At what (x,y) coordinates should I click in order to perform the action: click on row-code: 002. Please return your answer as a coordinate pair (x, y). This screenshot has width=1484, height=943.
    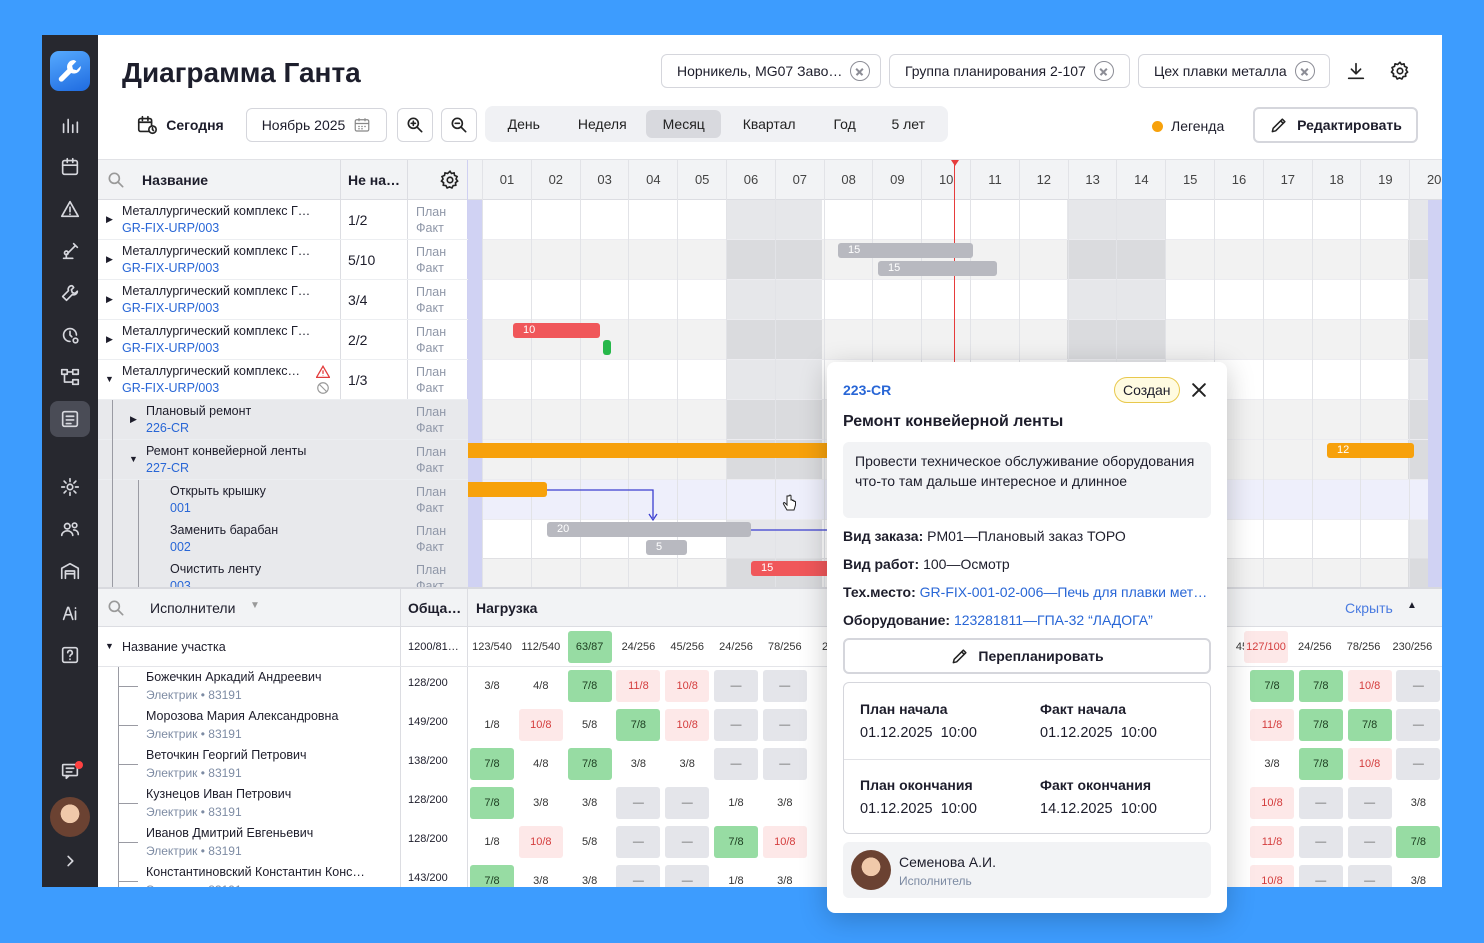
    Looking at the image, I should click on (180, 547).